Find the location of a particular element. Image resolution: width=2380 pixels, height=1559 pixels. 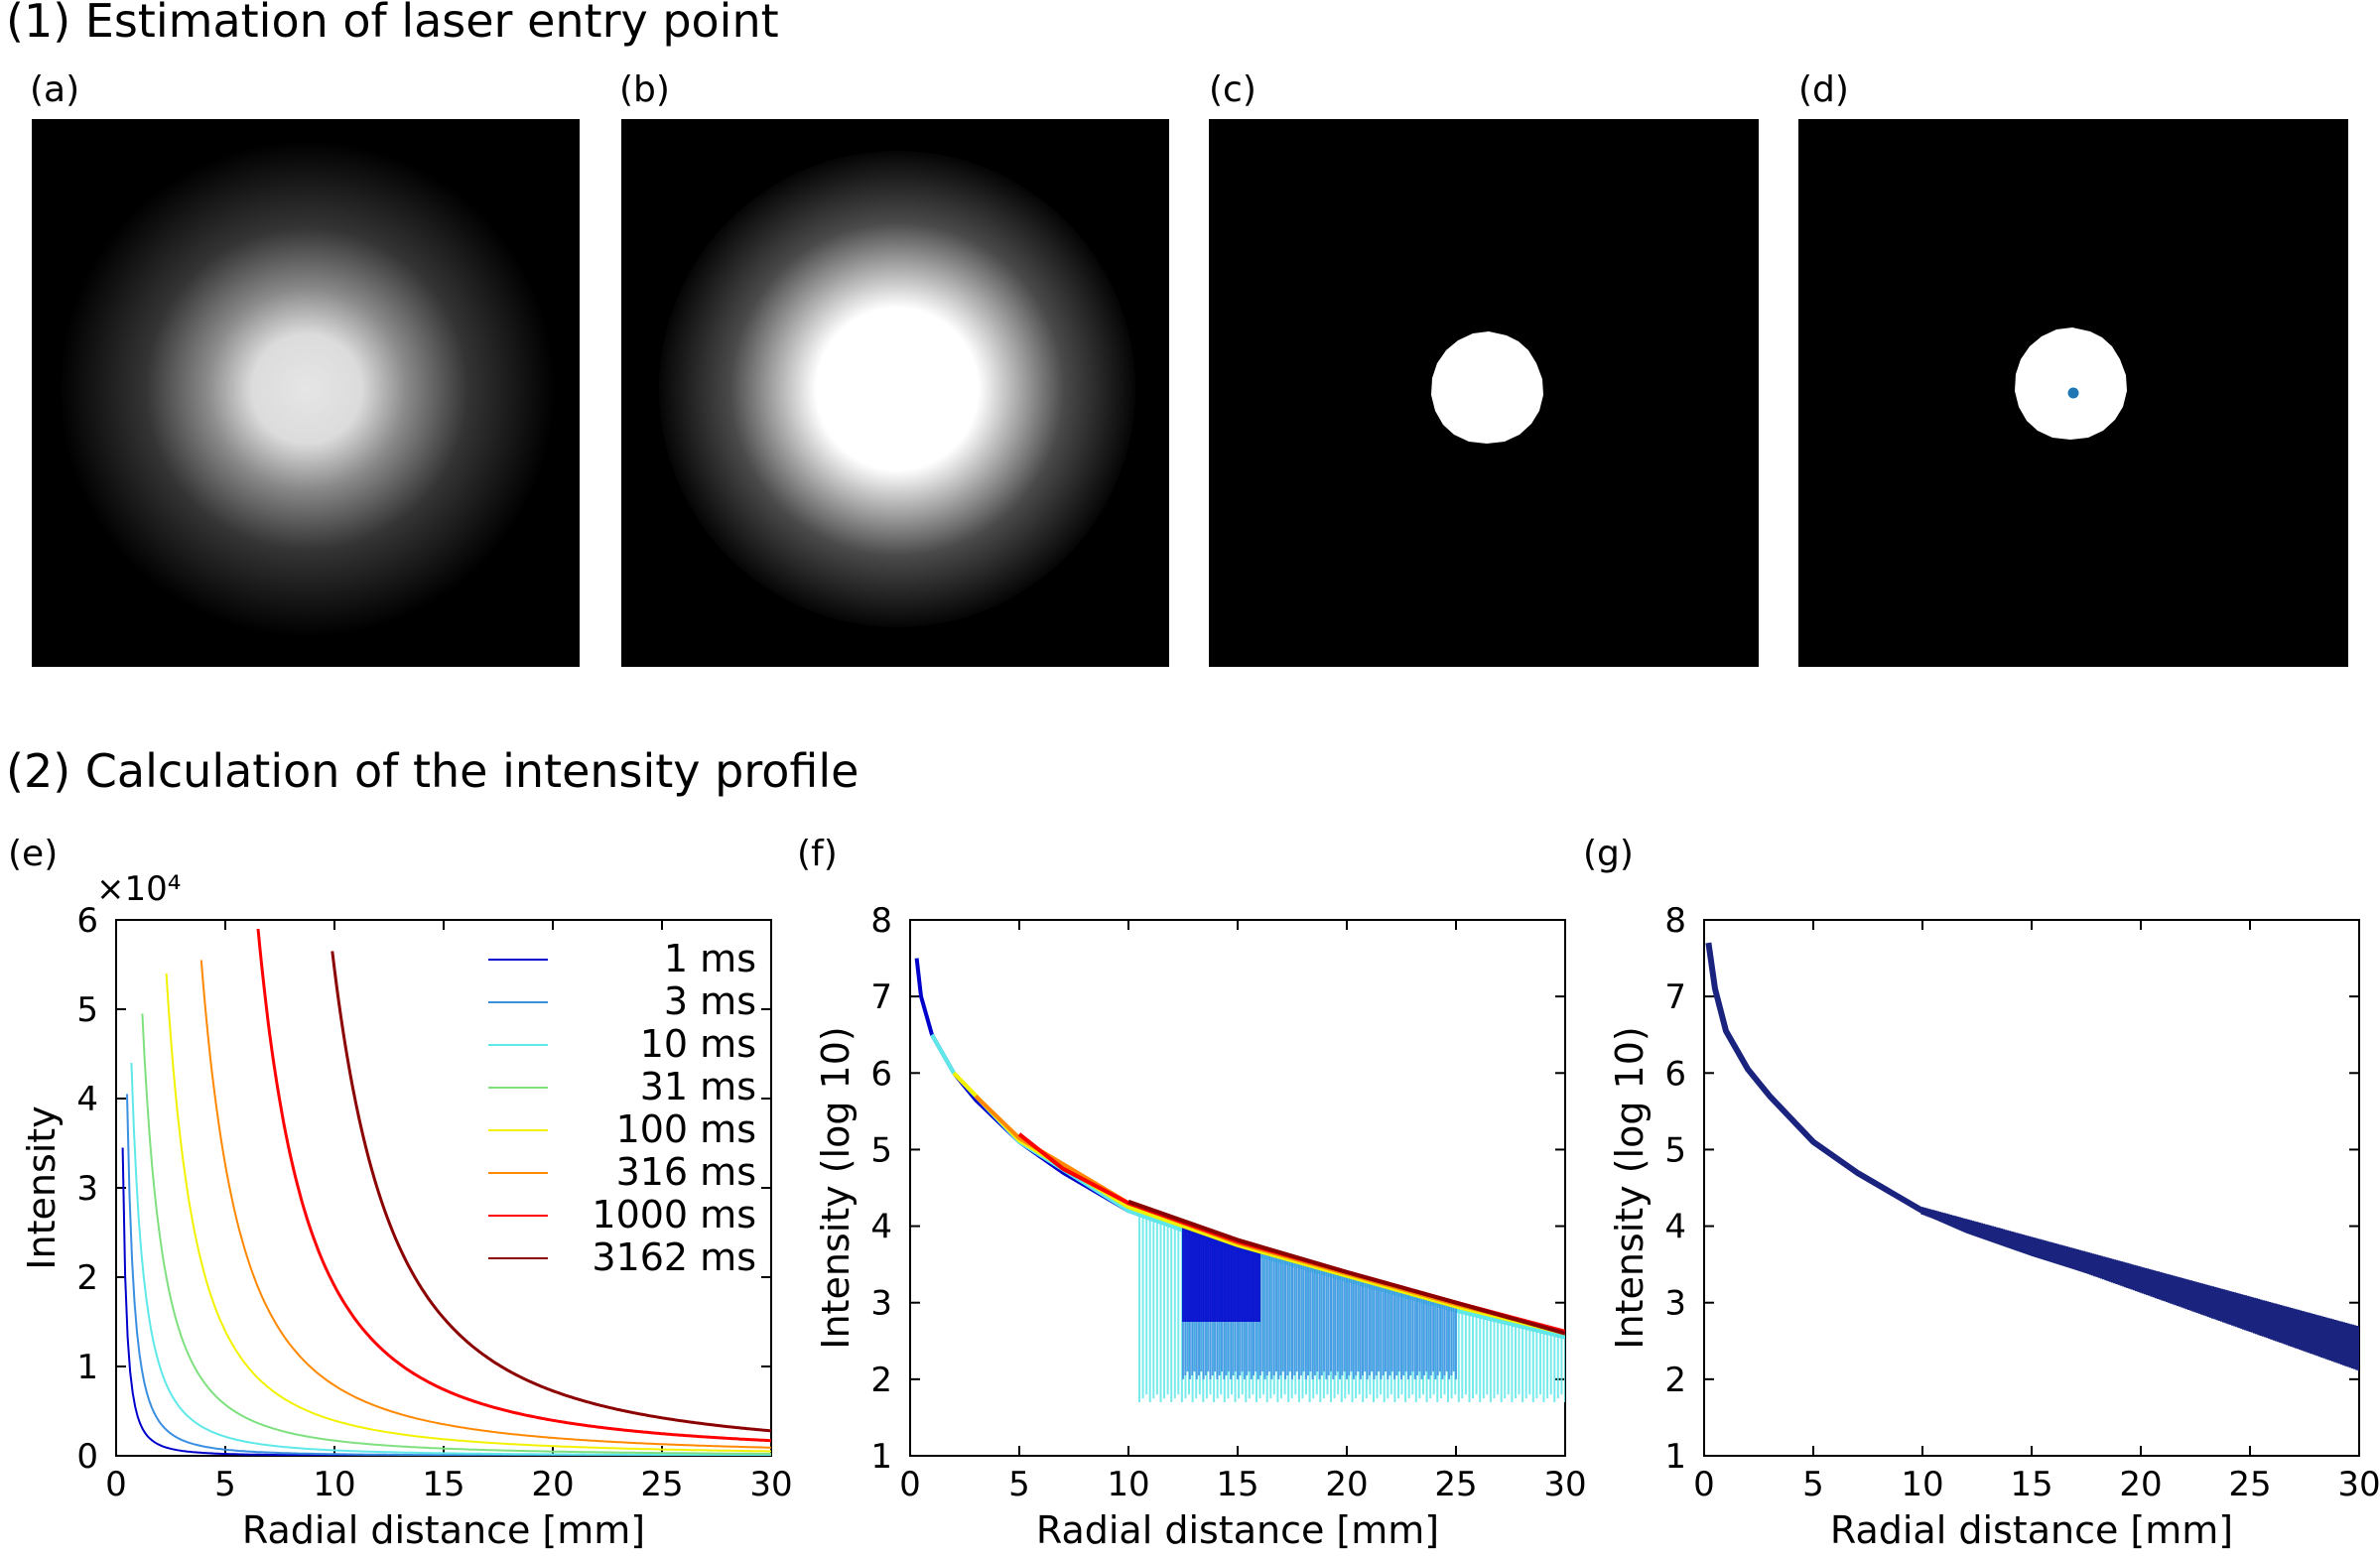

smoothed-laser-image is located at coordinates (895, 393).